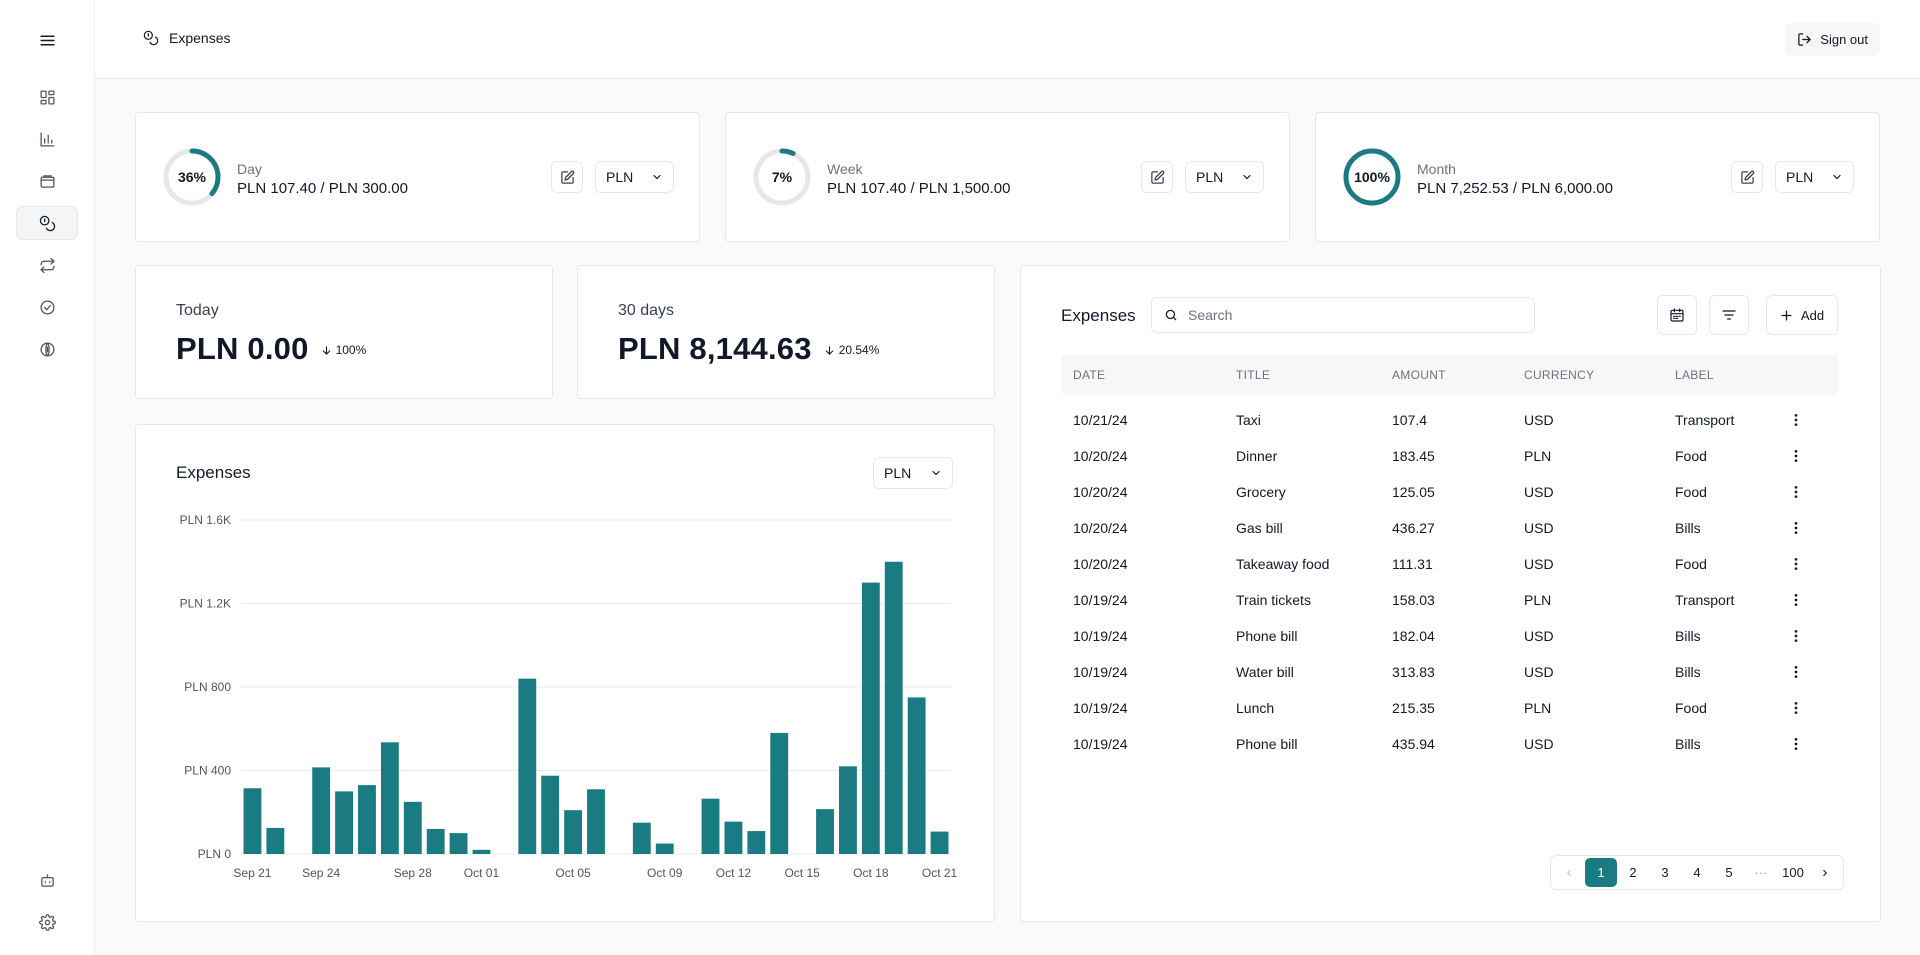 The width and height of the screenshot is (1920, 955). What do you see at coordinates (1825, 872) in the screenshot?
I see `next-page-button` at bounding box center [1825, 872].